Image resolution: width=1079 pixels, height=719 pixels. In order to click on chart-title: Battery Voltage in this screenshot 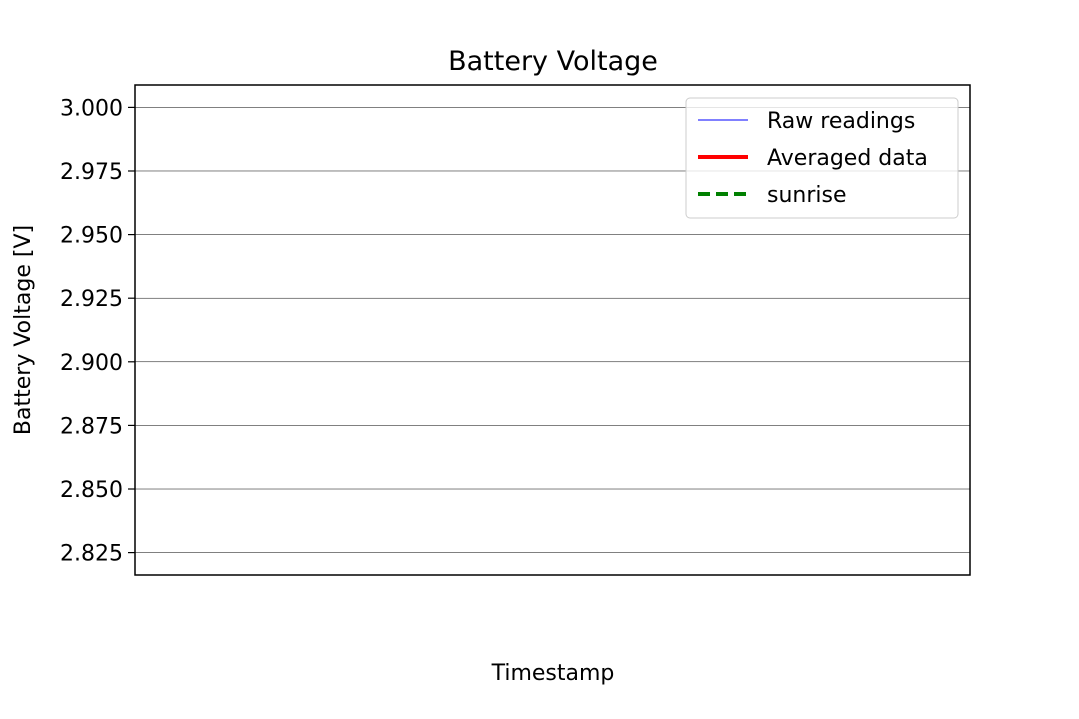, I will do `click(553, 61)`.